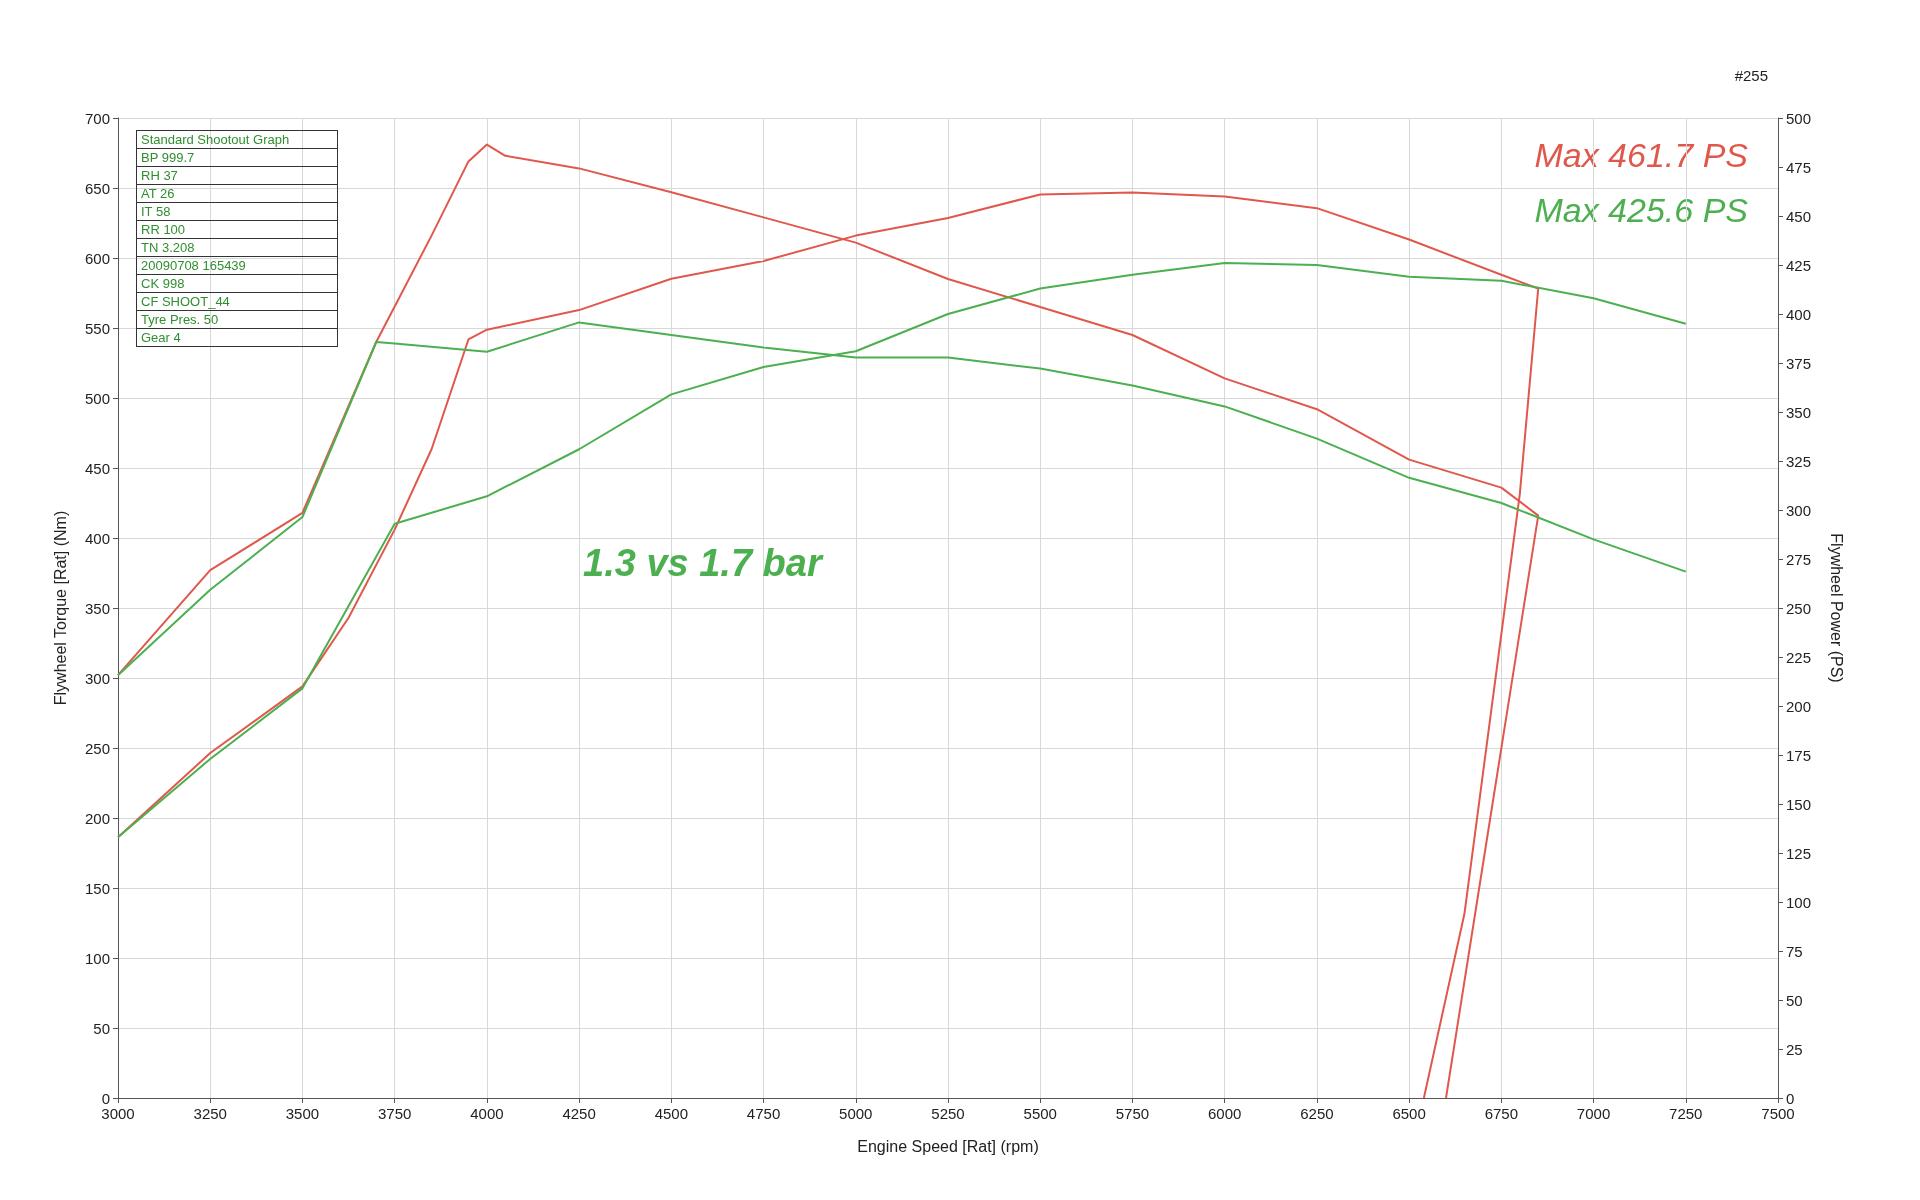  What do you see at coordinates (237, 283) in the screenshot?
I see `annotation: CK 998` at bounding box center [237, 283].